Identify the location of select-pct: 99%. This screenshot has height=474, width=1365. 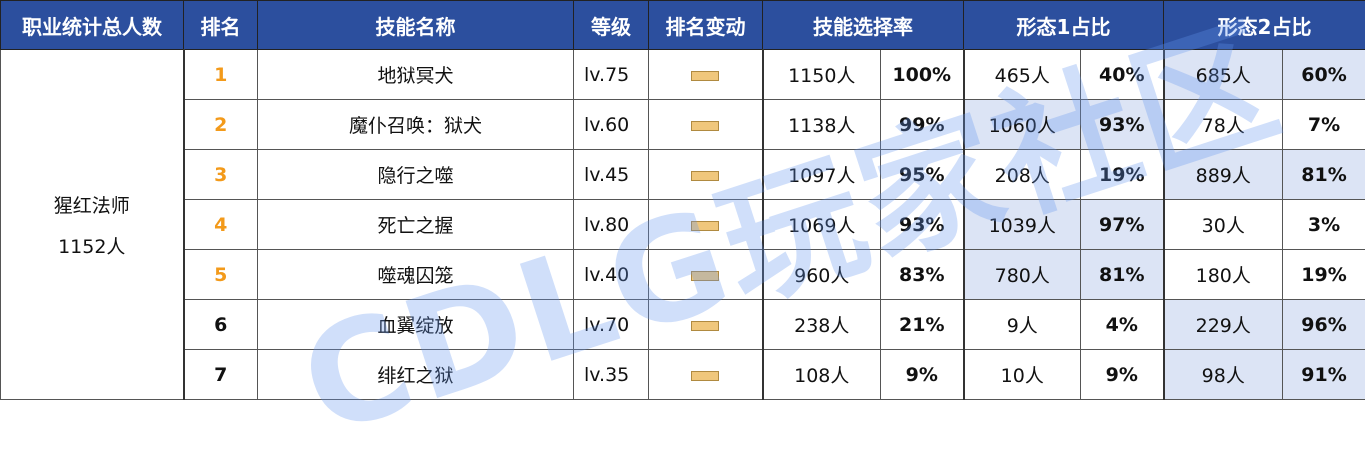
(922, 125).